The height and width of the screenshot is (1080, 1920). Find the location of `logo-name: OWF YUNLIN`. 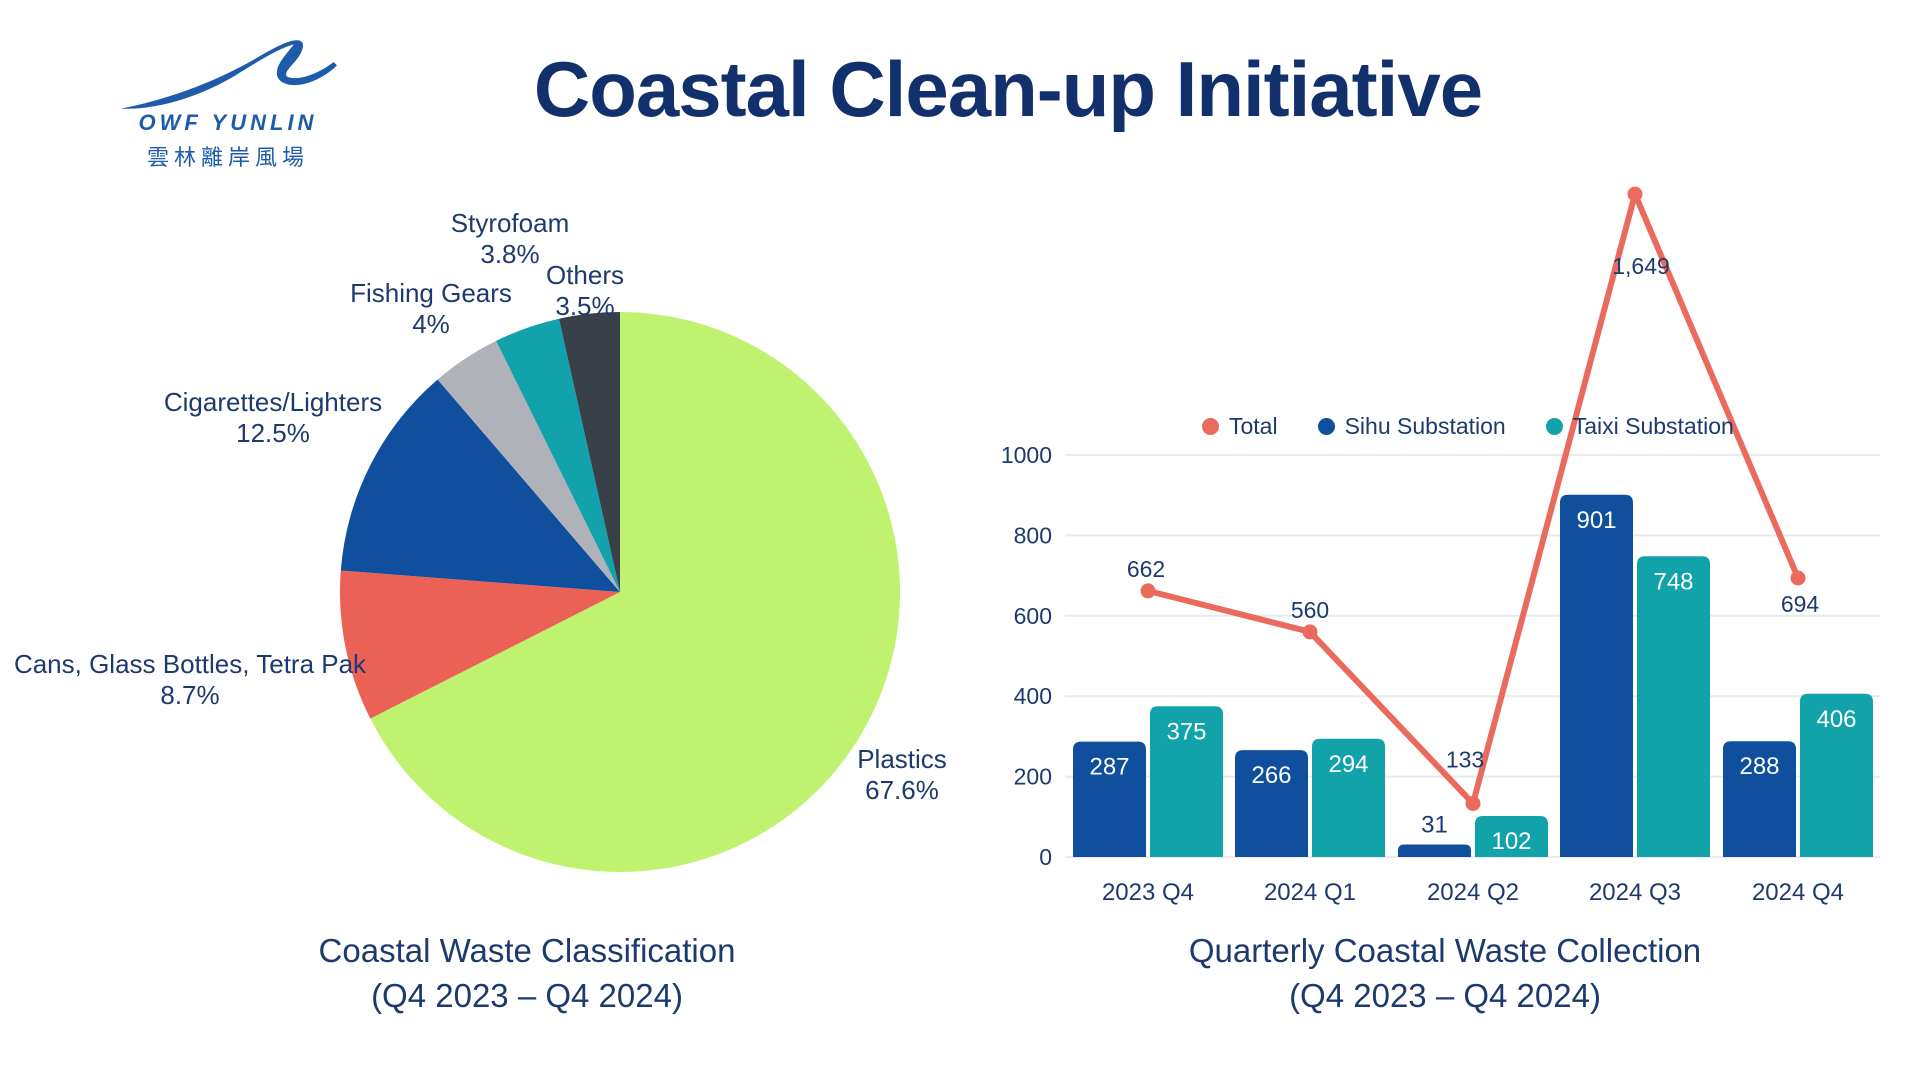

logo-name: OWF YUNLIN is located at coordinates (228, 122).